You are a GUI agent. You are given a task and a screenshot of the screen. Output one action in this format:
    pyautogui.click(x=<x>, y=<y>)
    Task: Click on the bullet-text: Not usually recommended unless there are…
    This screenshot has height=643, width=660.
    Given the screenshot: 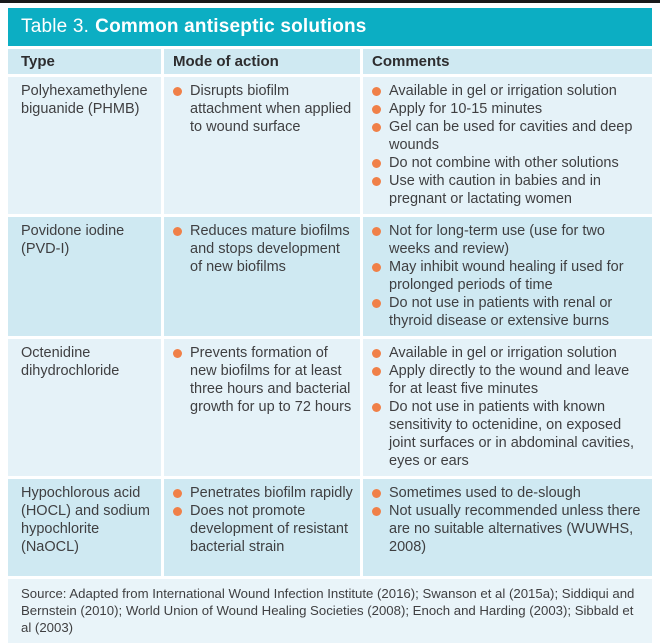 What is the action you would take?
    pyautogui.click(x=515, y=529)
    